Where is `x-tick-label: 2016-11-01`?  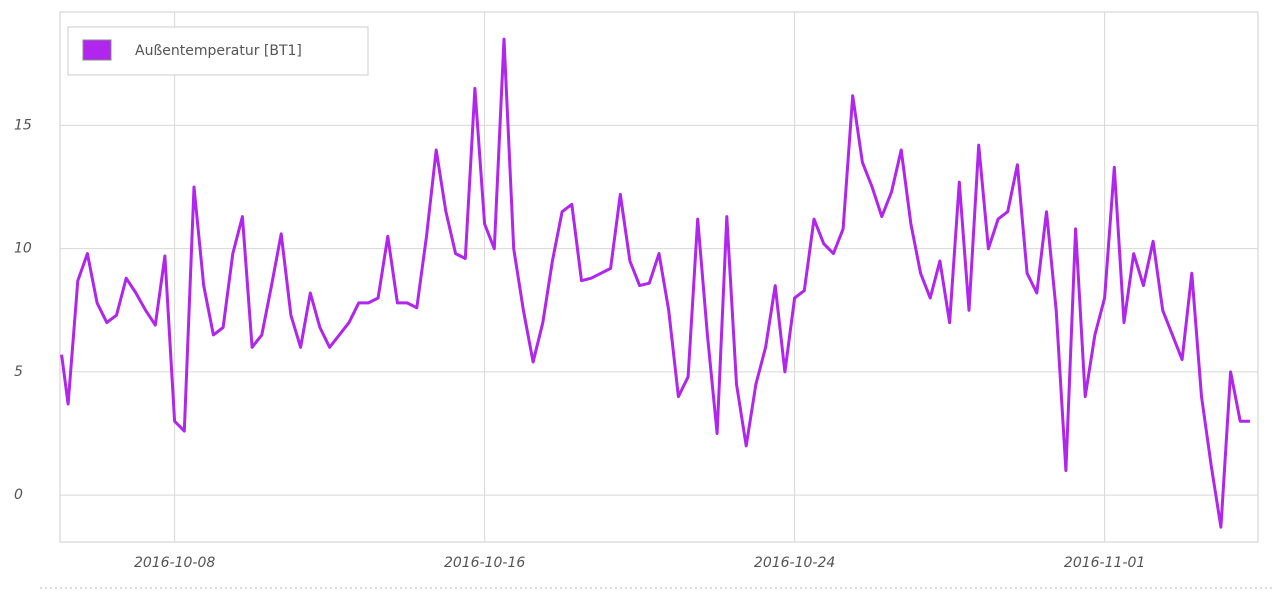
x-tick-label: 2016-11-01 is located at coordinates (1104, 563).